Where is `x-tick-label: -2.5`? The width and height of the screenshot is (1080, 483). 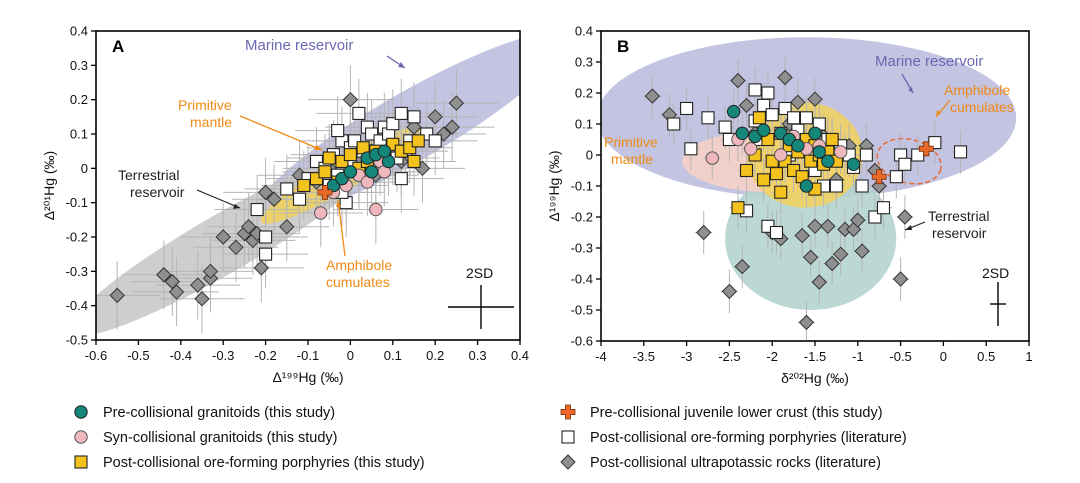
x-tick-label: -2.5 is located at coordinates (729, 356).